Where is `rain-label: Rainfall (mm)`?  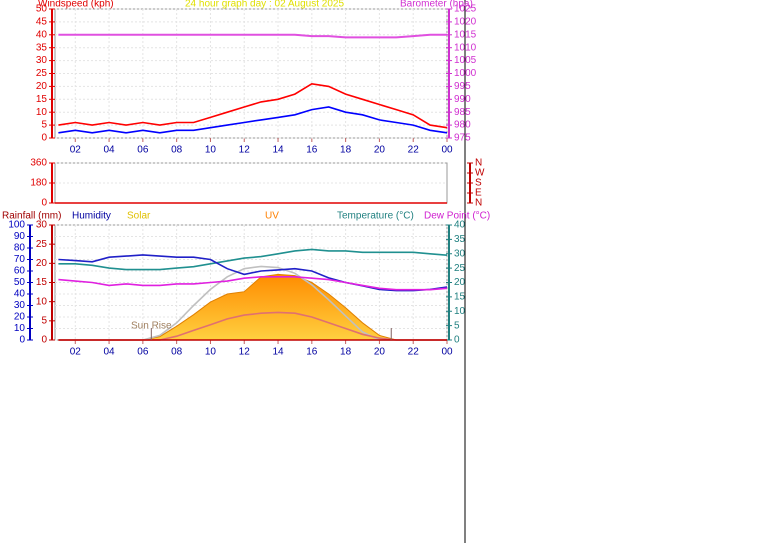
rain-label: Rainfall (mm) is located at coordinates (31, 216).